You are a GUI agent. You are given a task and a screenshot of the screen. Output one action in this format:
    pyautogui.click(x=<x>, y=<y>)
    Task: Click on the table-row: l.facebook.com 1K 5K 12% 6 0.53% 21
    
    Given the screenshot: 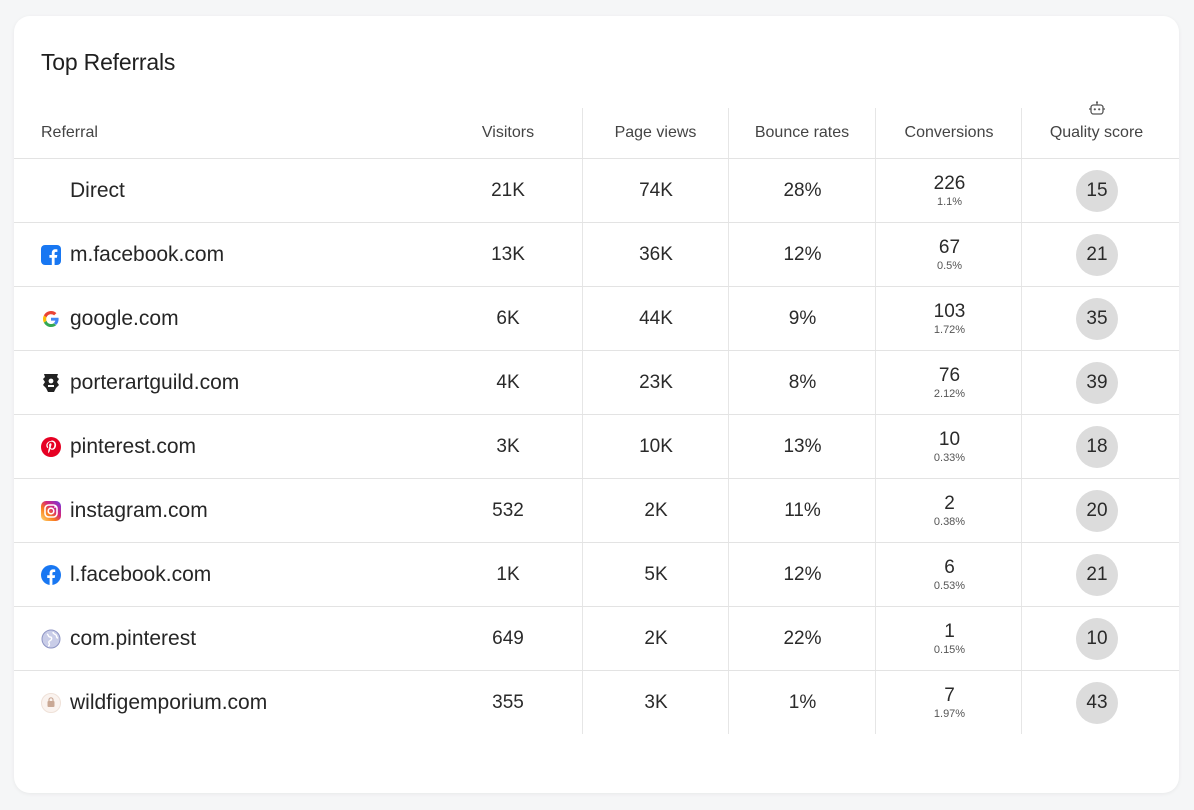 What is the action you would take?
    pyautogui.click(x=596, y=575)
    